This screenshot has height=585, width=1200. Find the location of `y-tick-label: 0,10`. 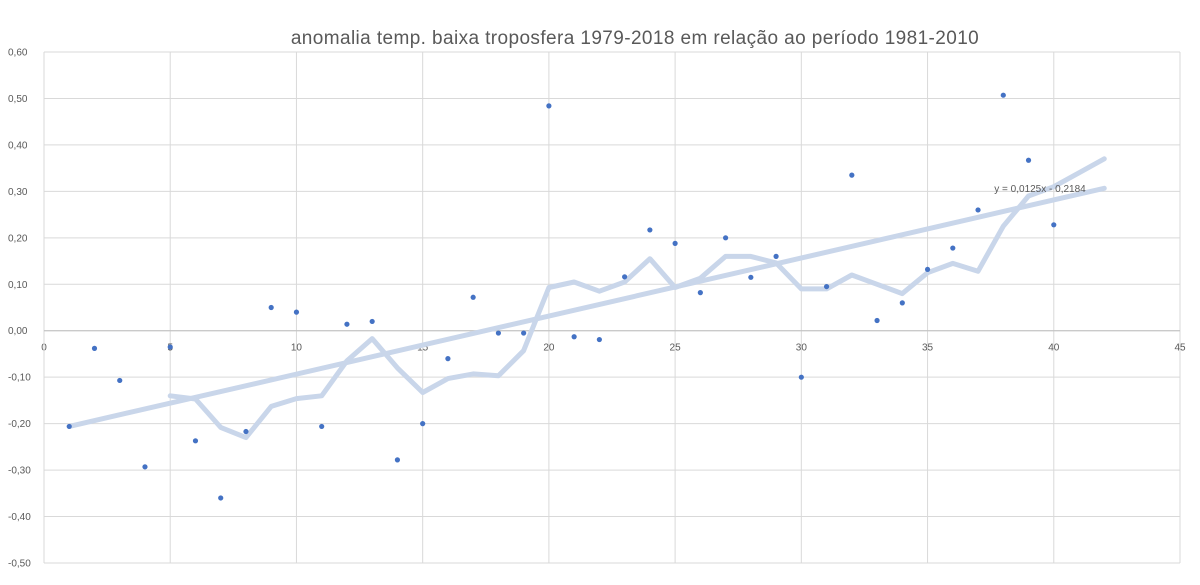

y-tick-label: 0,10 is located at coordinates (18, 285).